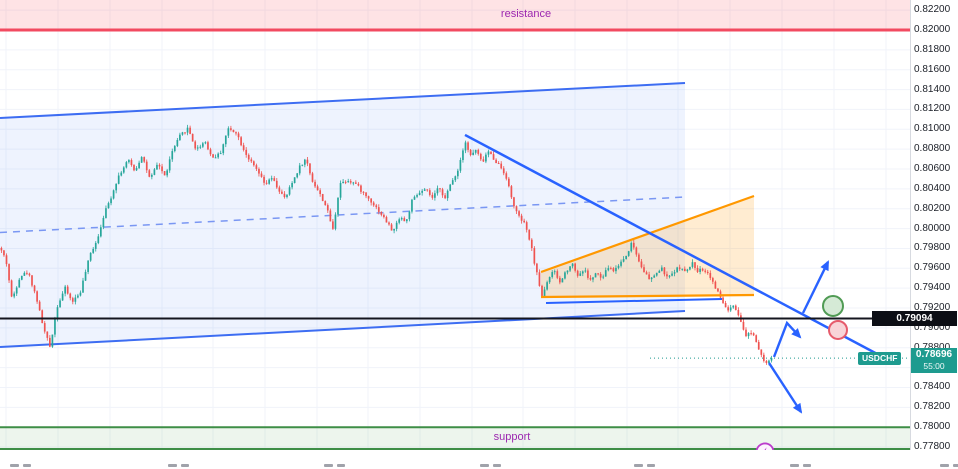  What do you see at coordinates (910, 234) in the screenshot?
I see `price-axis-border` at bounding box center [910, 234].